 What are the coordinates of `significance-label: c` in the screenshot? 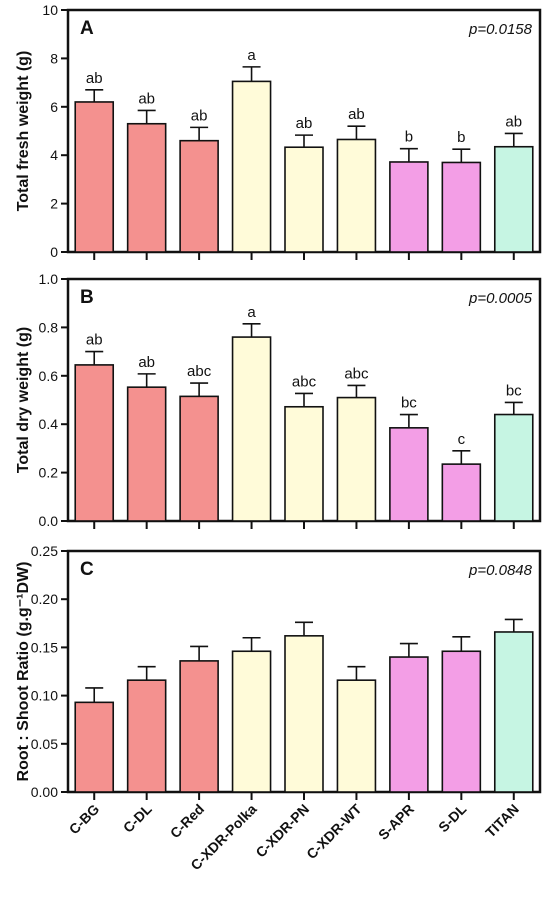 It's located at (462, 439).